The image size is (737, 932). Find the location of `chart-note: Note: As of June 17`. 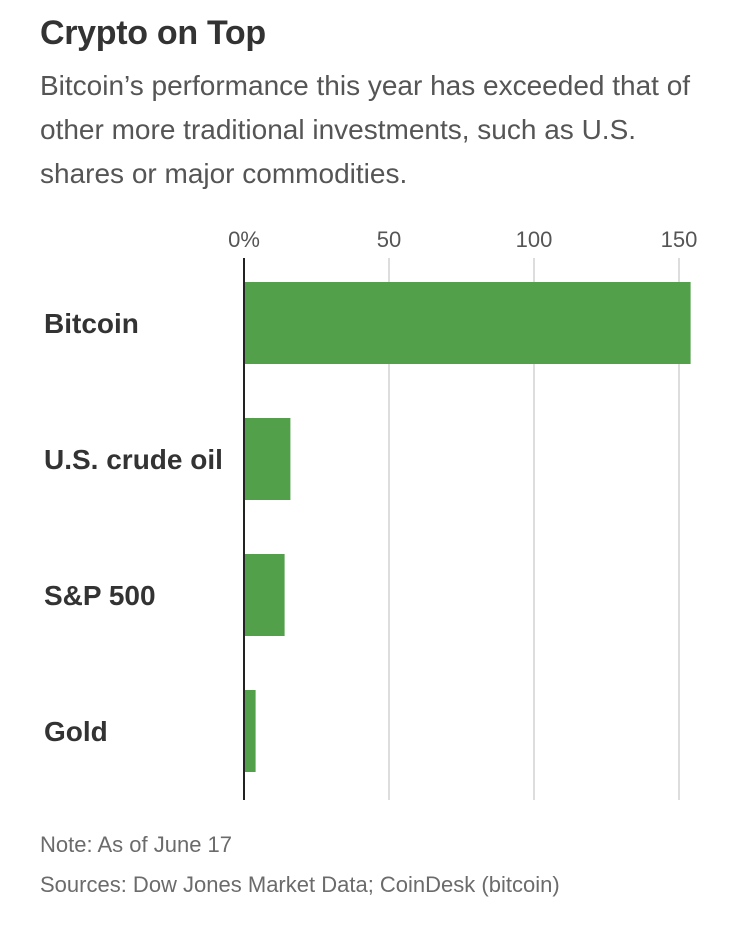

chart-note: Note: As of June 17 is located at coordinates (136, 844).